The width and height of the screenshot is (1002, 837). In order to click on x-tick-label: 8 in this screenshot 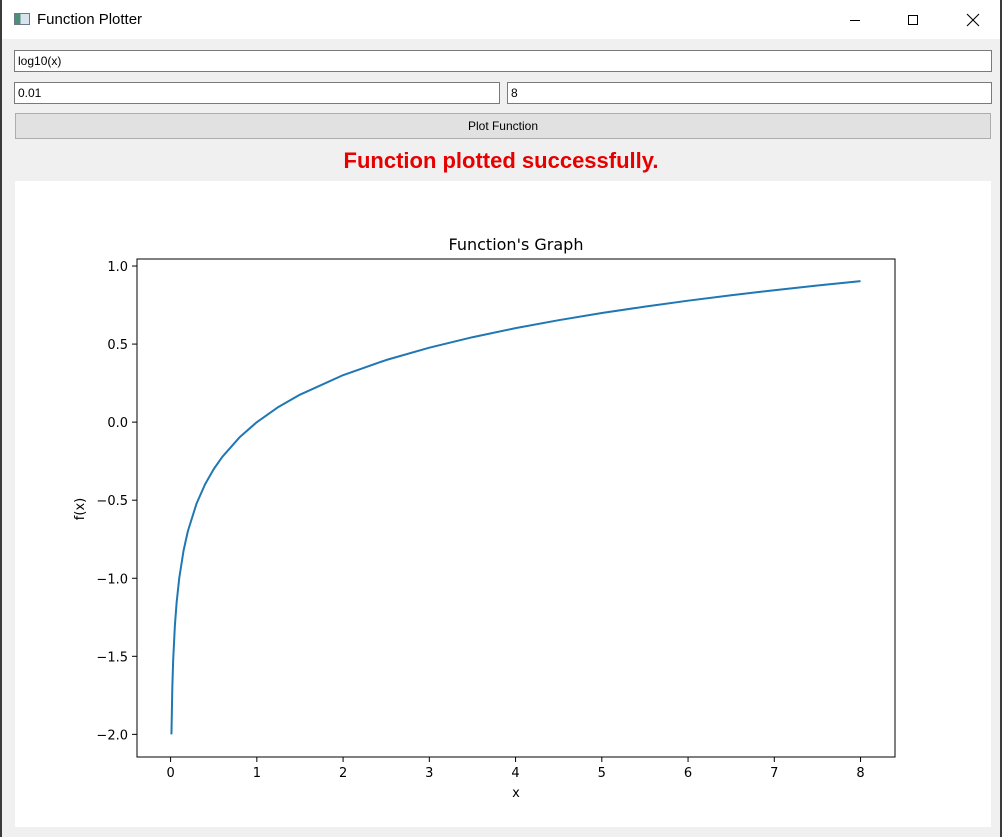, I will do `click(860, 773)`.